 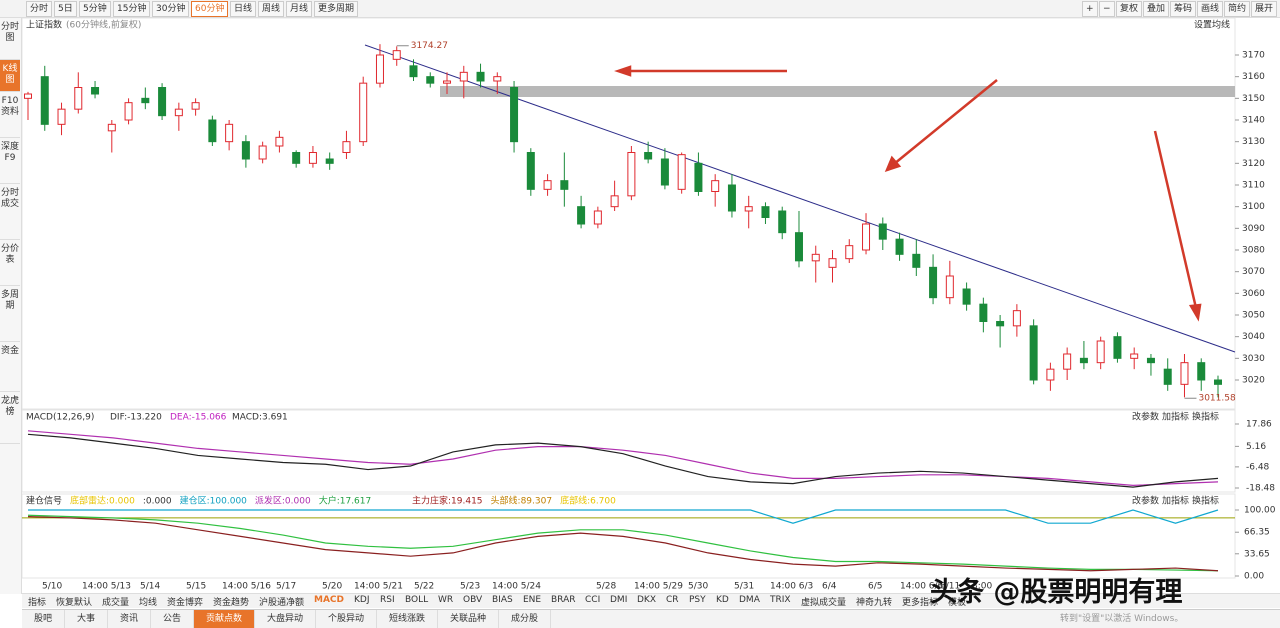 I want to click on sidebar-item: 分时成交, so click(x=10, y=212).